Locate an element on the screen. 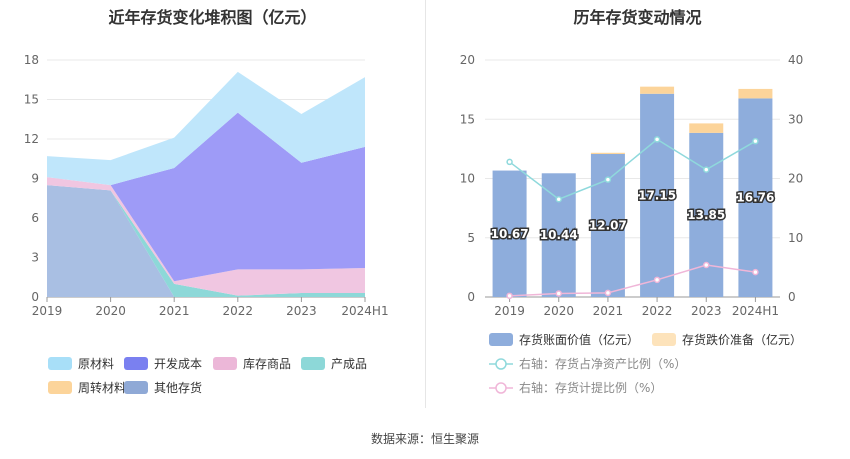  right-chart-title: 历年存货变动情况 is located at coordinates (637, 17).